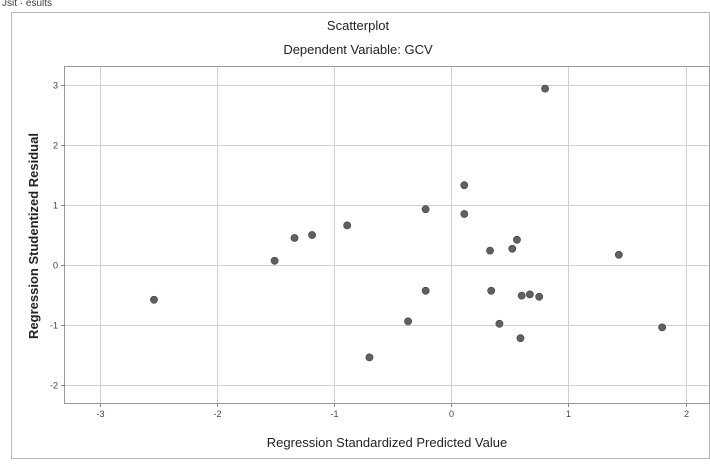 This screenshot has height=464, width=710. I want to click on x-tick-label: -3, so click(100, 414).